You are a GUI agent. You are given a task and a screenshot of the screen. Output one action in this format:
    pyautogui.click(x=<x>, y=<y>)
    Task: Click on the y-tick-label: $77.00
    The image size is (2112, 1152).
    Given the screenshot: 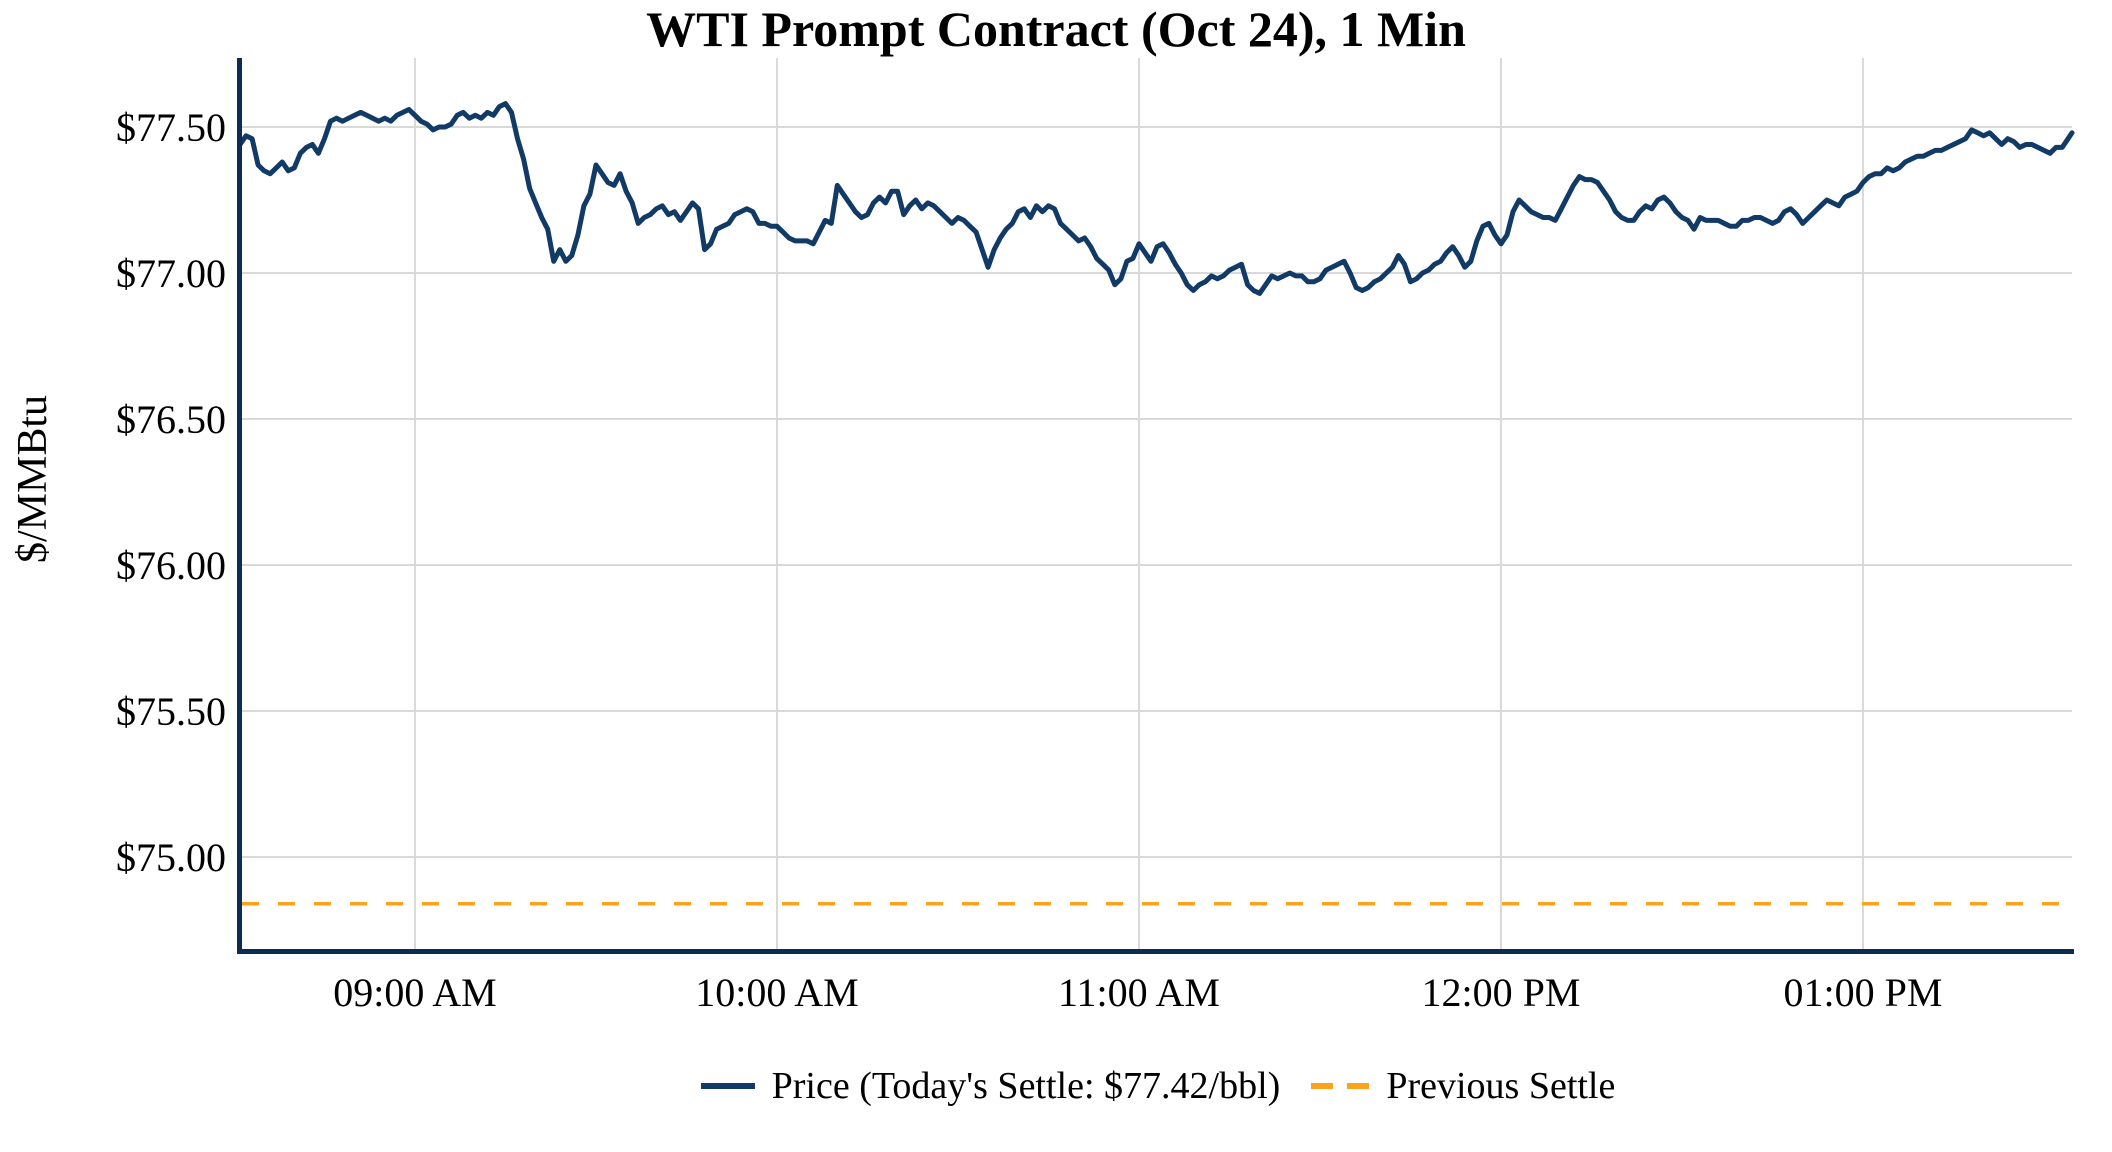 What is the action you would take?
    pyautogui.click(x=171, y=273)
    